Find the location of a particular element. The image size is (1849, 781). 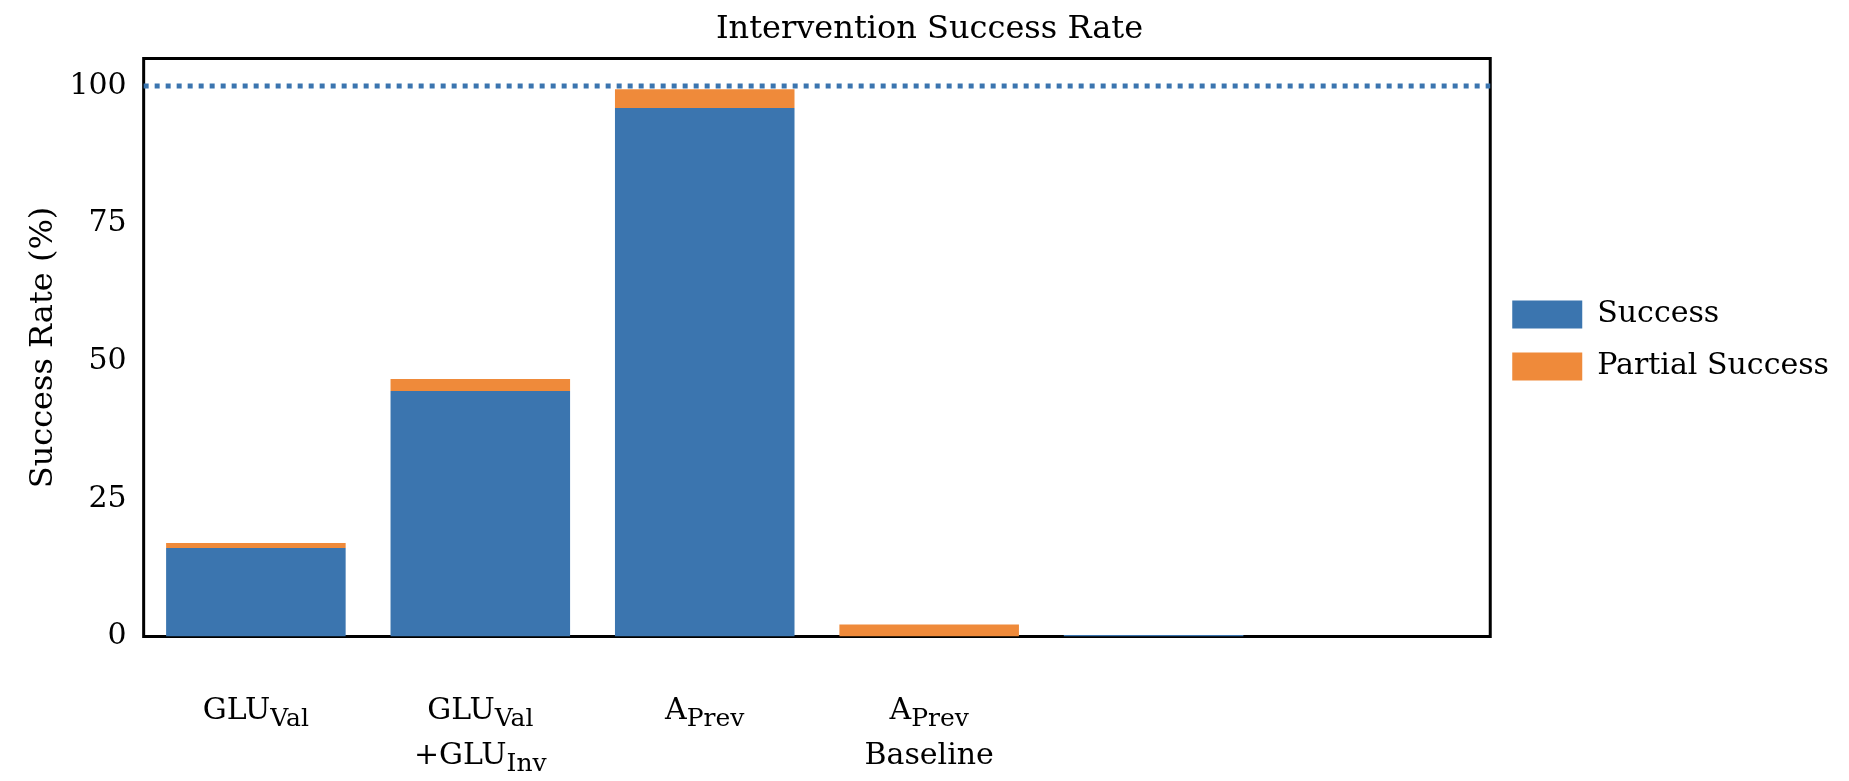

x-tick-label: A$_{Prev}$ is located at coordinates (704, 712).